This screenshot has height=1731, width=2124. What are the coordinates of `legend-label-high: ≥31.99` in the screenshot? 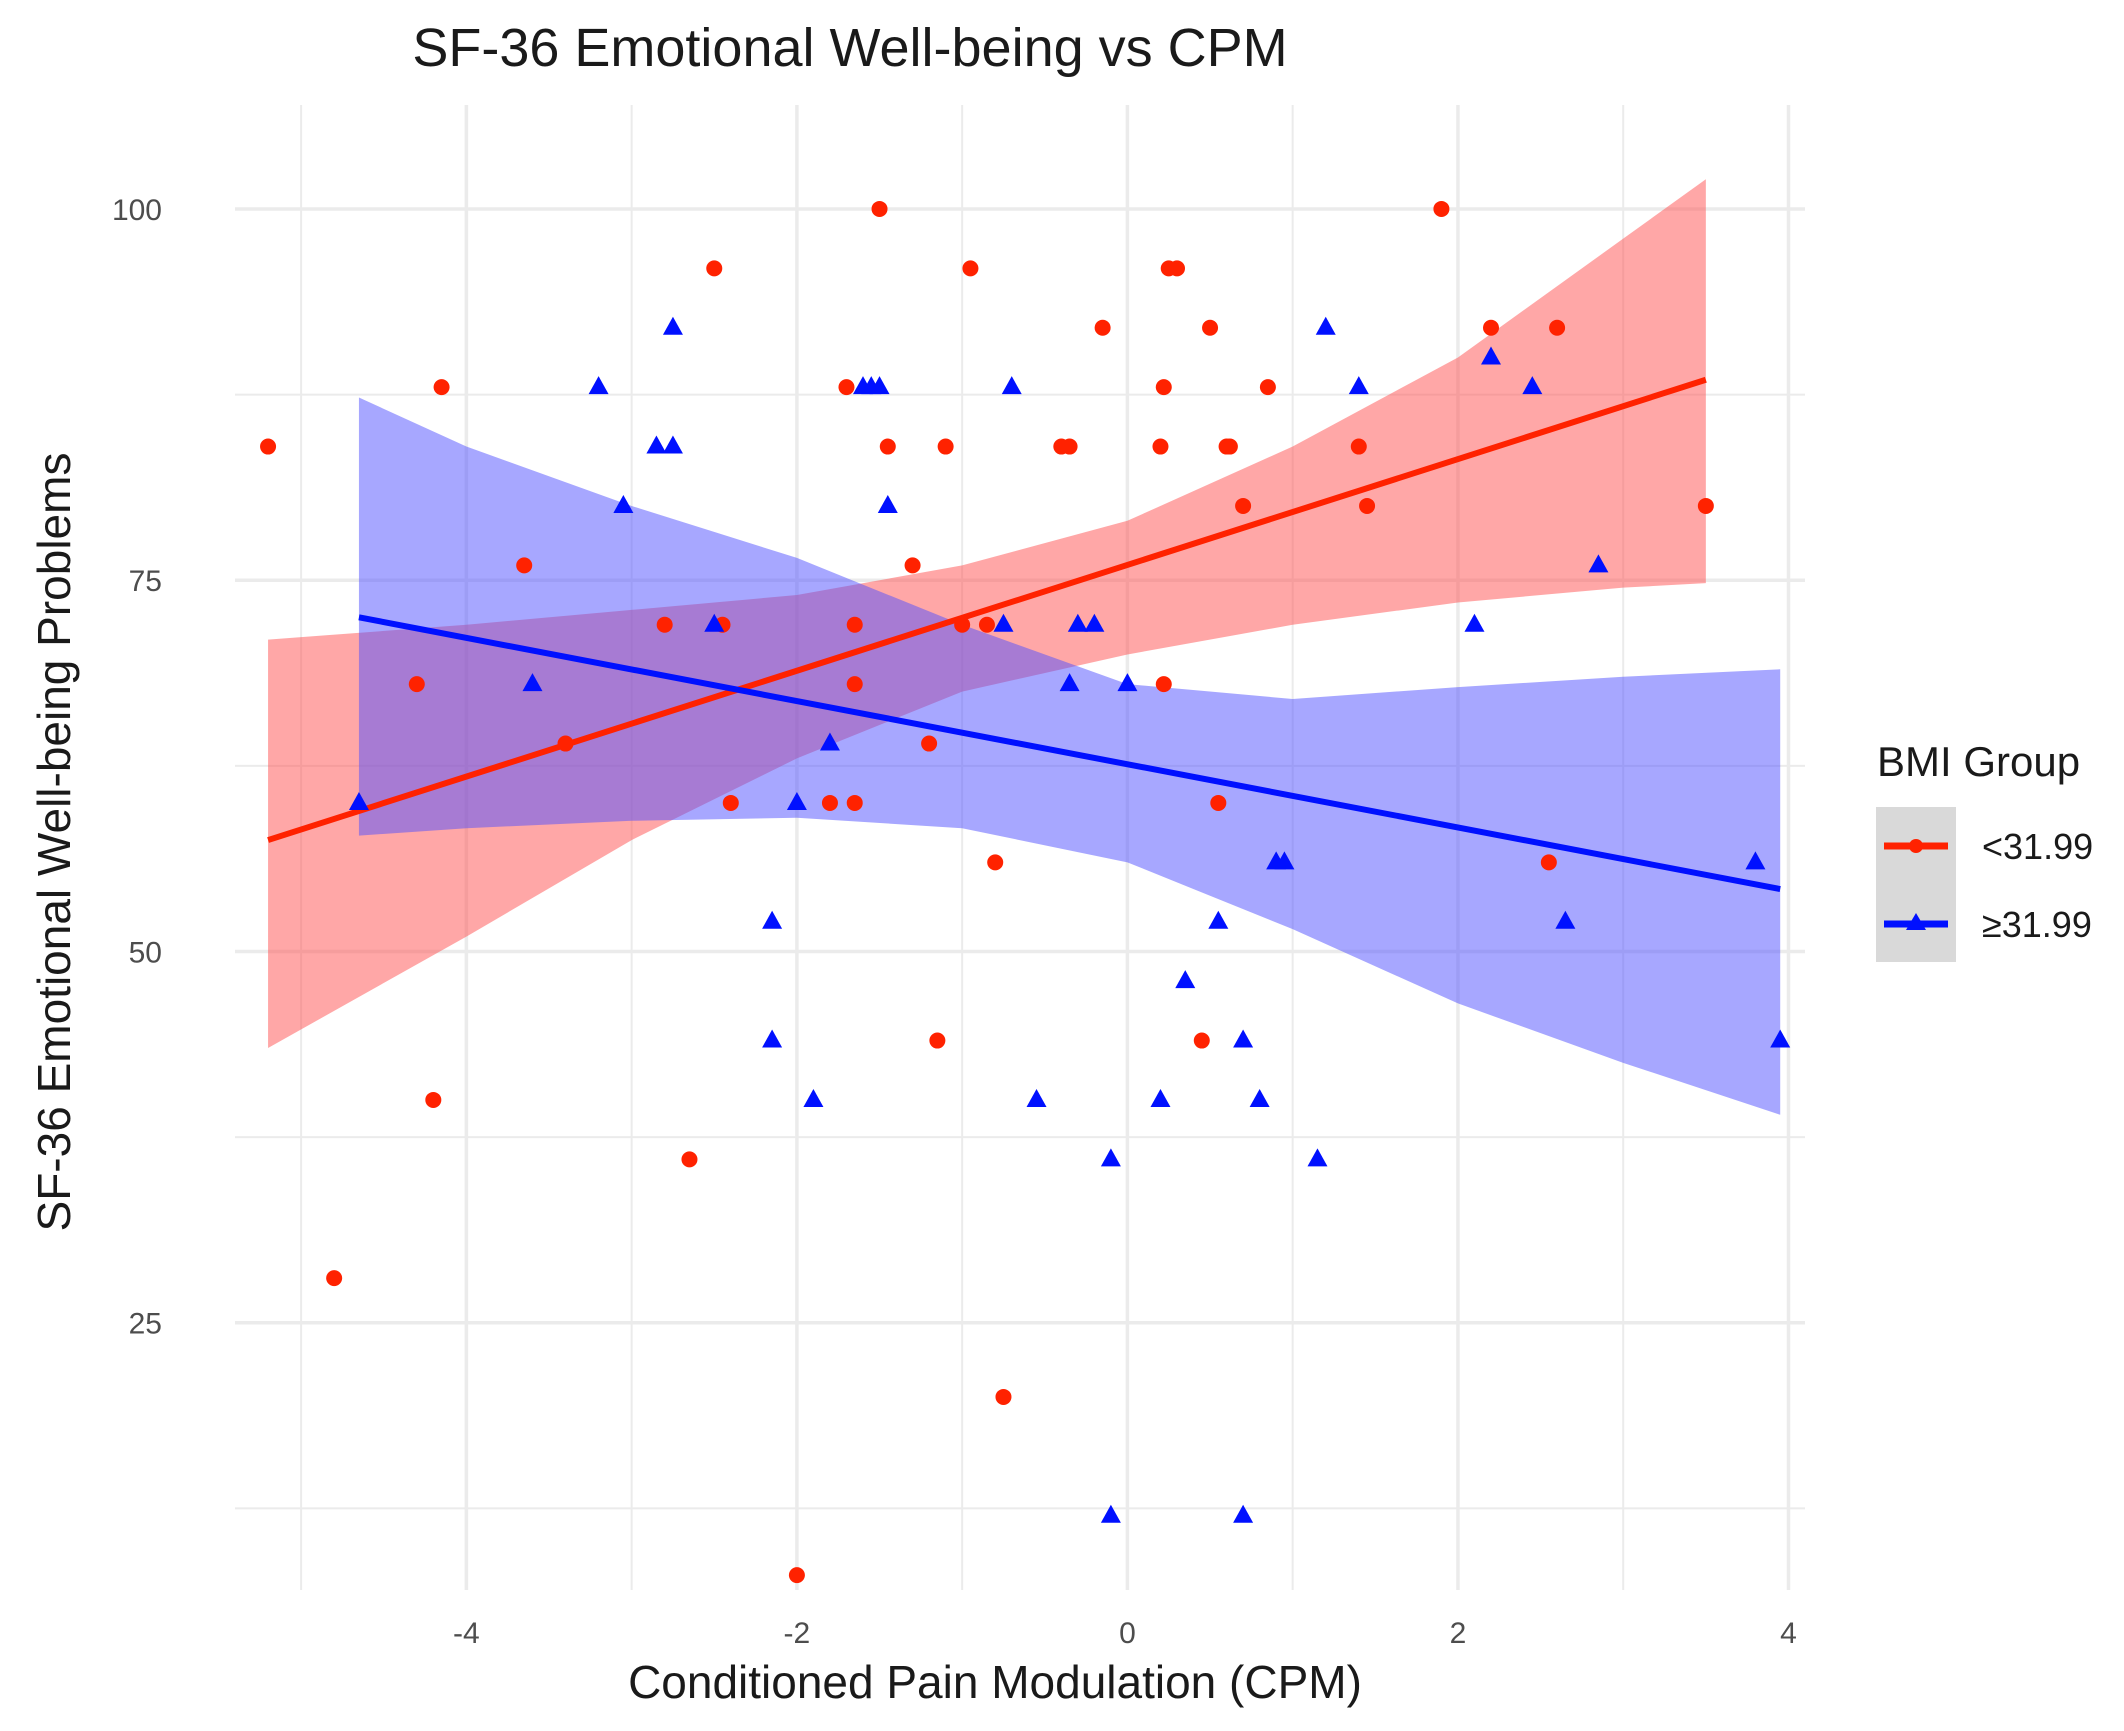 It's located at (2037, 924).